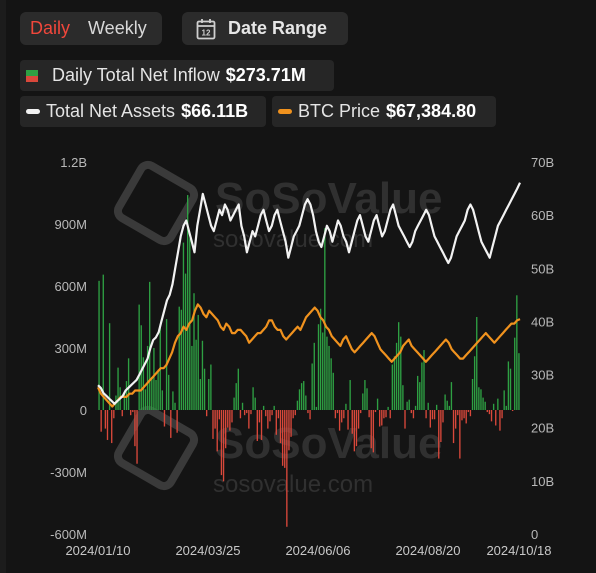 This screenshot has height=573, width=596. What do you see at coordinates (68, 534) in the screenshot?
I see `left-axis-tick: -600M` at bounding box center [68, 534].